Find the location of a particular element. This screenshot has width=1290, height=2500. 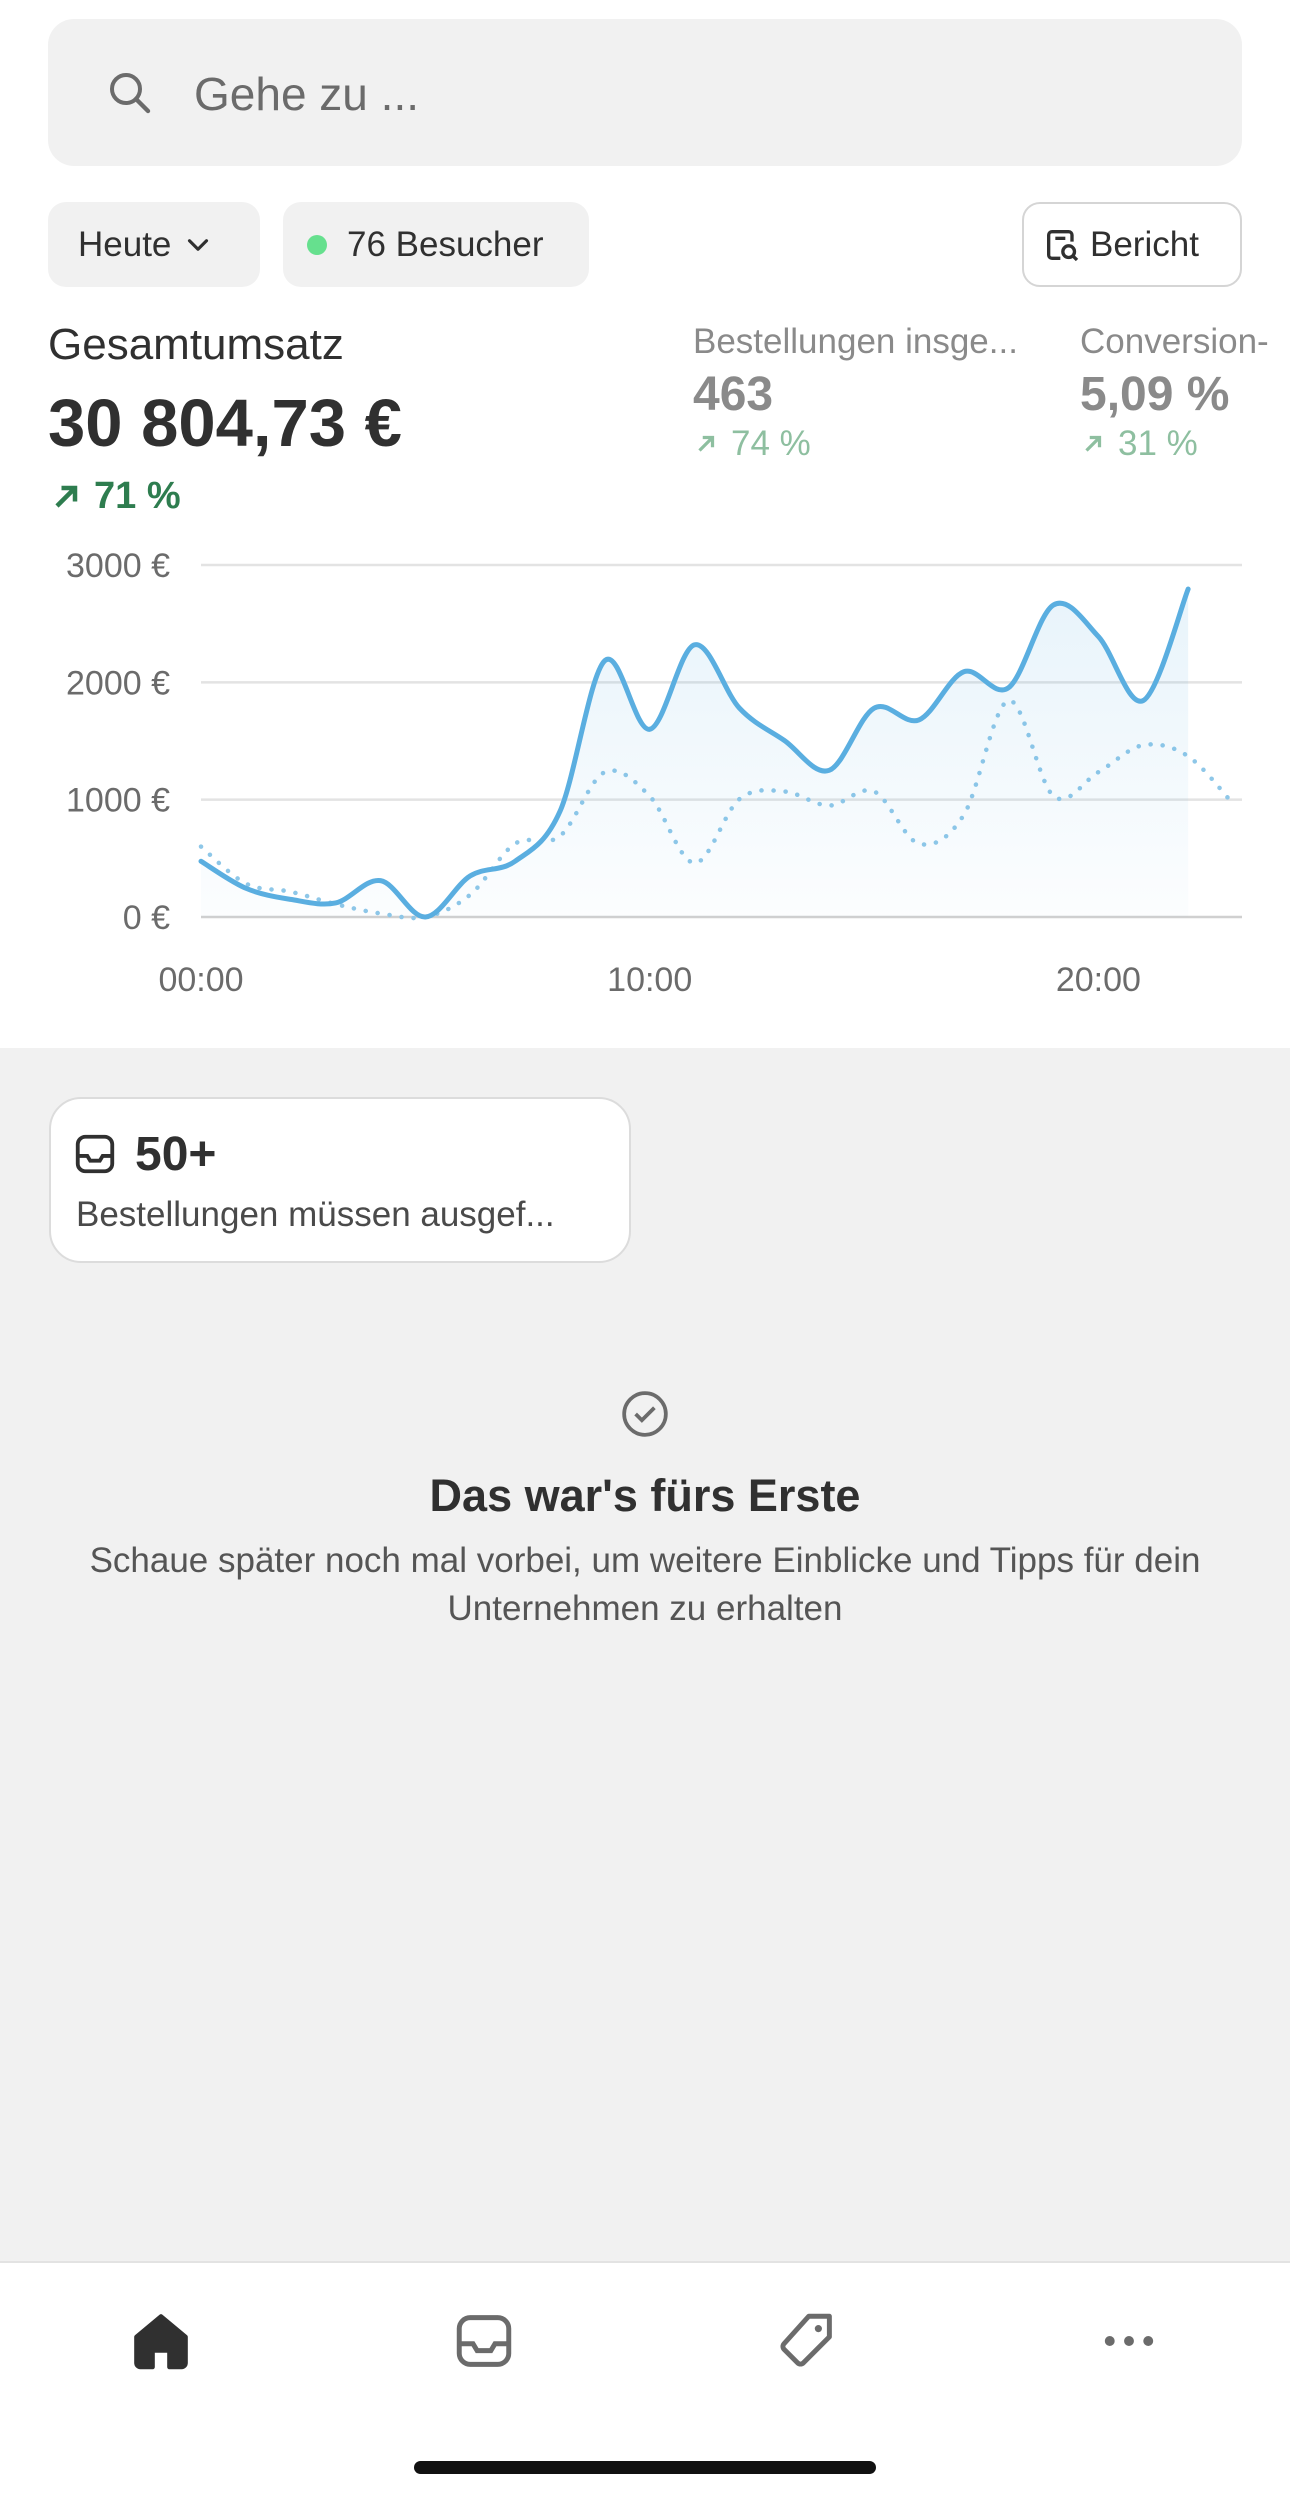

chevron-icon is located at coordinates (198, 244).